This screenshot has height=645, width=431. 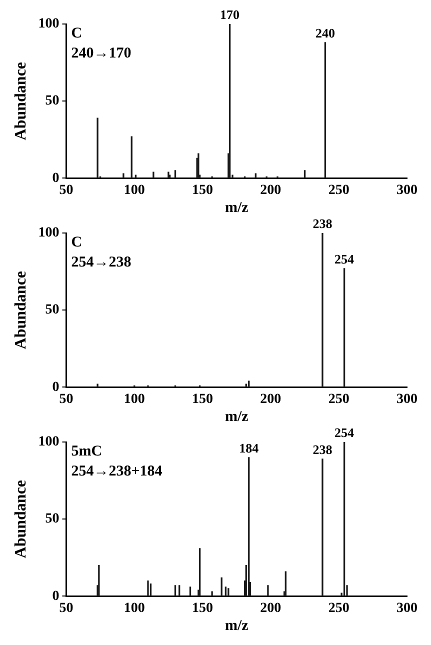 What do you see at coordinates (117, 471) in the screenshot?
I see `annotation: 254→238+184` at bounding box center [117, 471].